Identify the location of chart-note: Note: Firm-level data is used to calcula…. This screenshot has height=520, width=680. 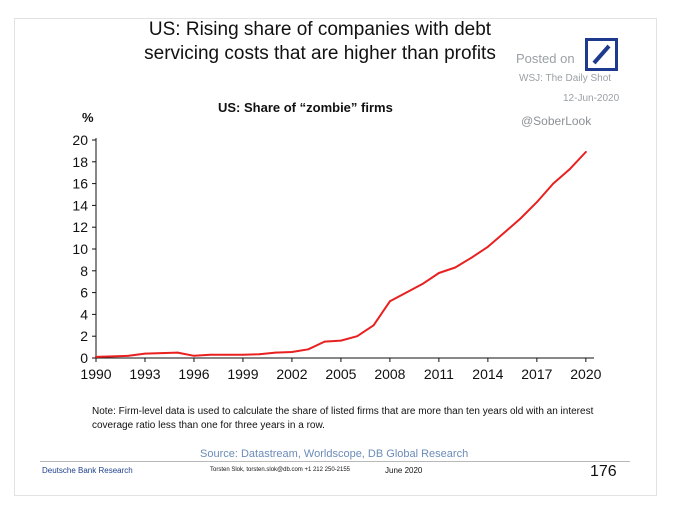
(343, 418).